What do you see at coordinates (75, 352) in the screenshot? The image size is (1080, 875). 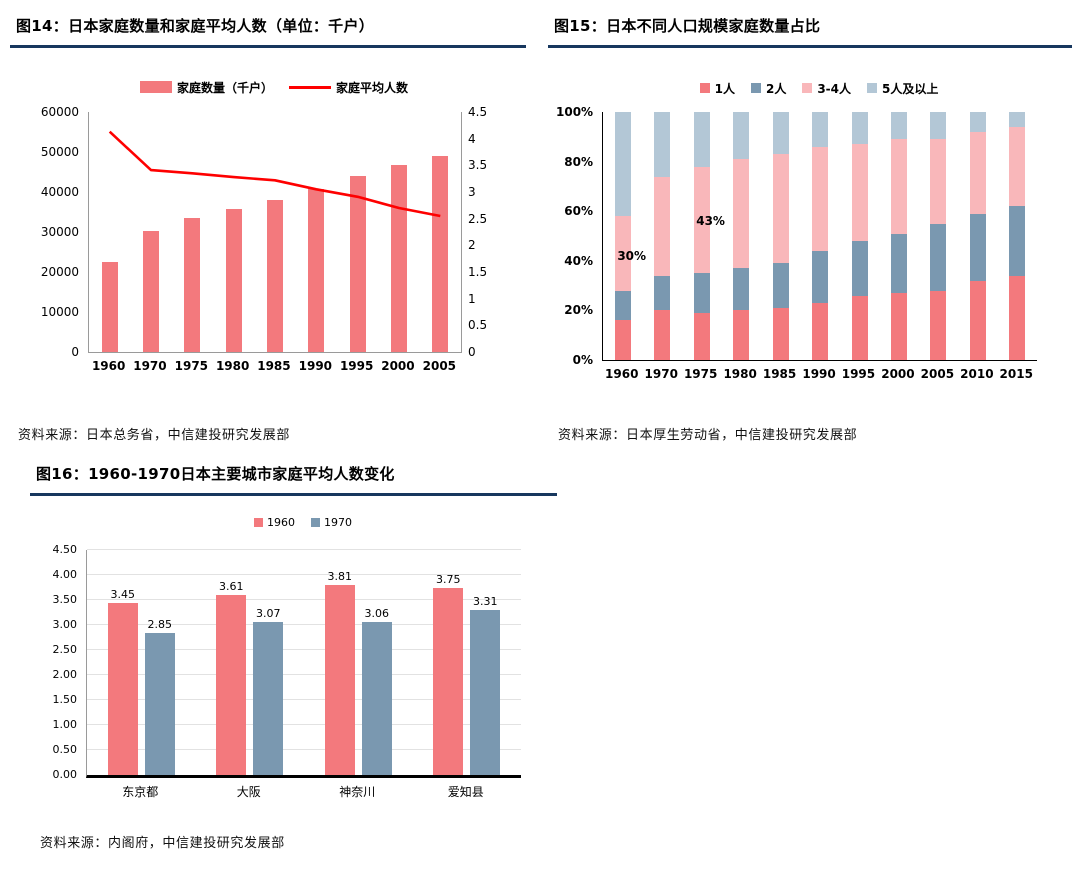 I see `y-tick-label: 0` at bounding box center [75, 352].